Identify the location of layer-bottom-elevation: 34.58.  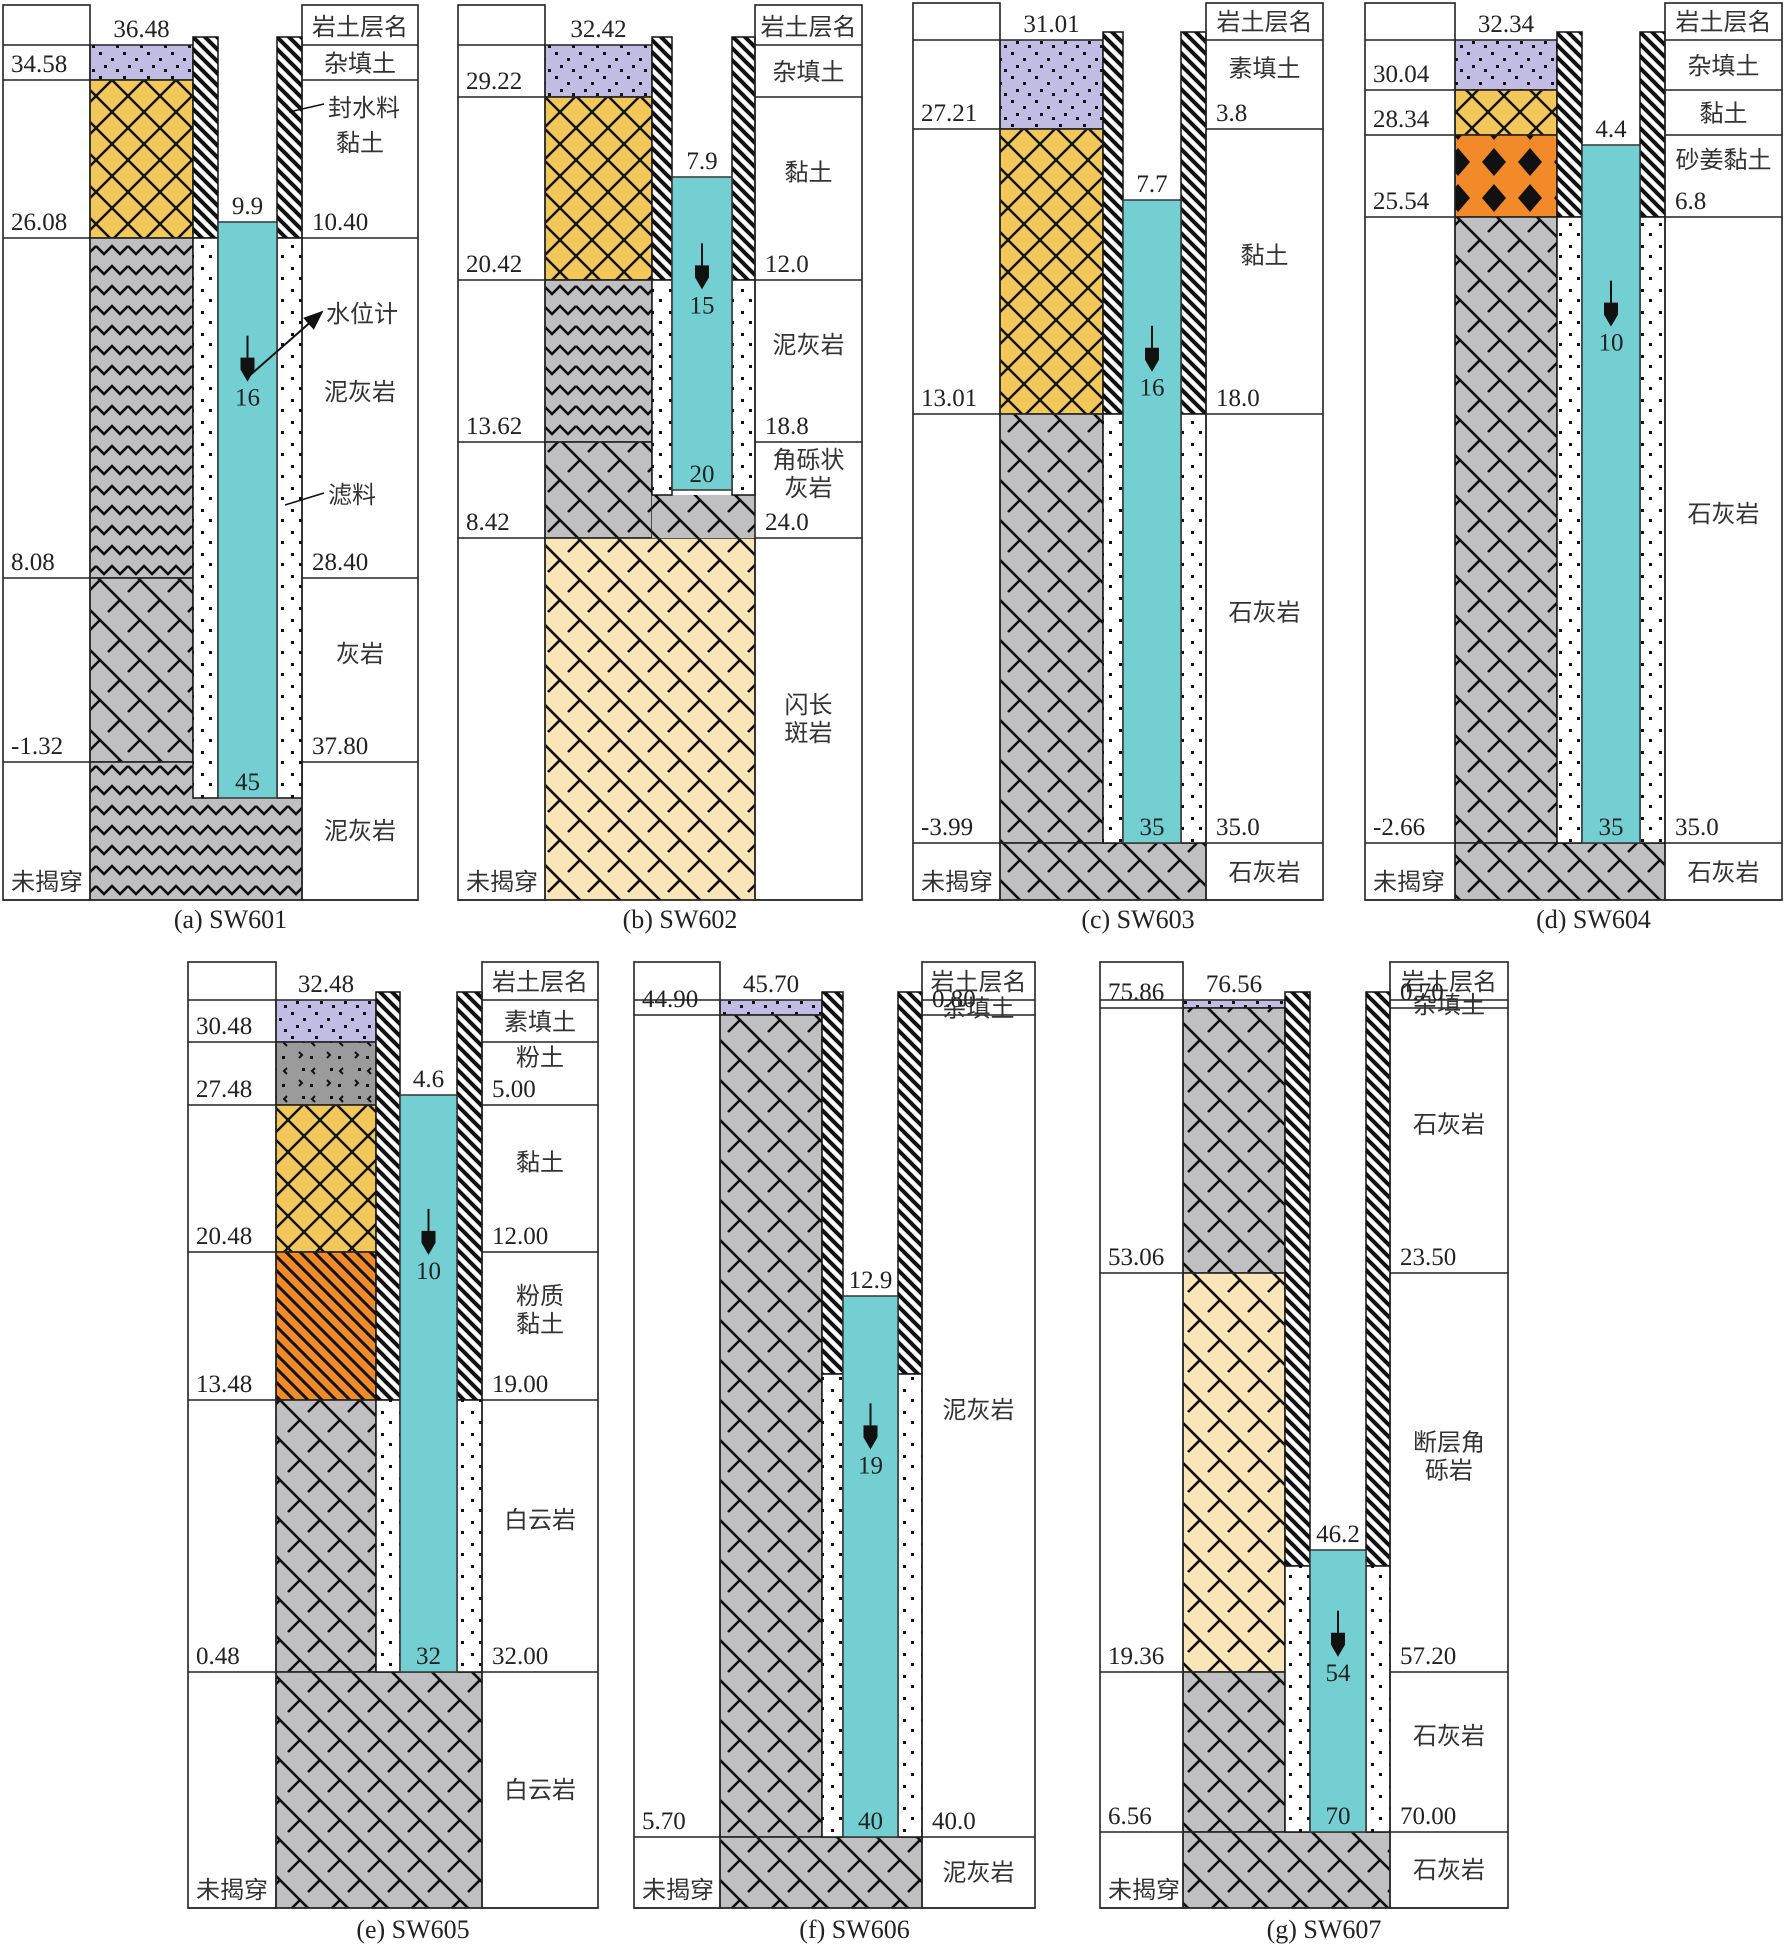
(39, 64).